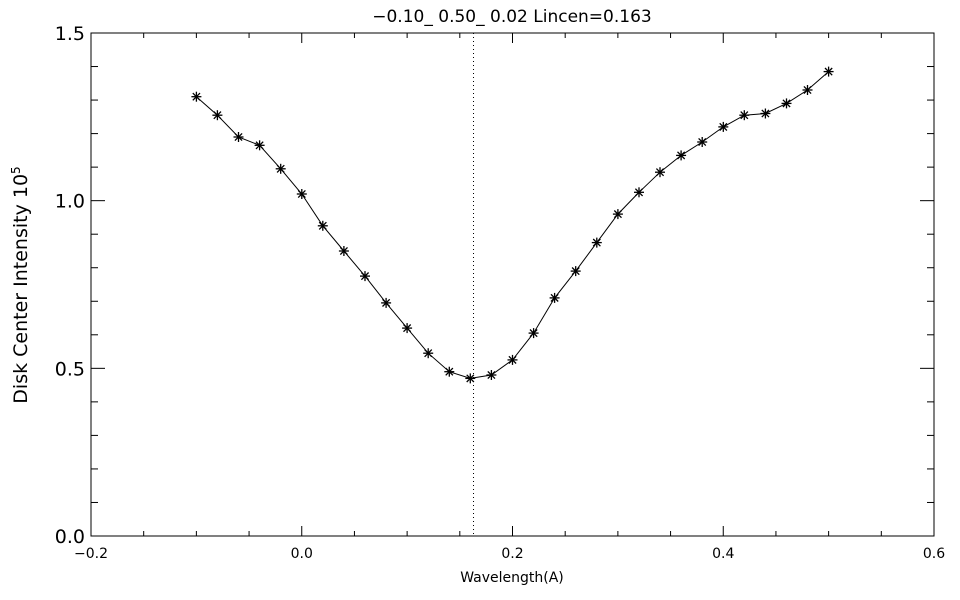  What do you see at coordinates (70, 537) in the screenshot?
I see `y-tick-label: 0.0` at bounding box center [70, 537].